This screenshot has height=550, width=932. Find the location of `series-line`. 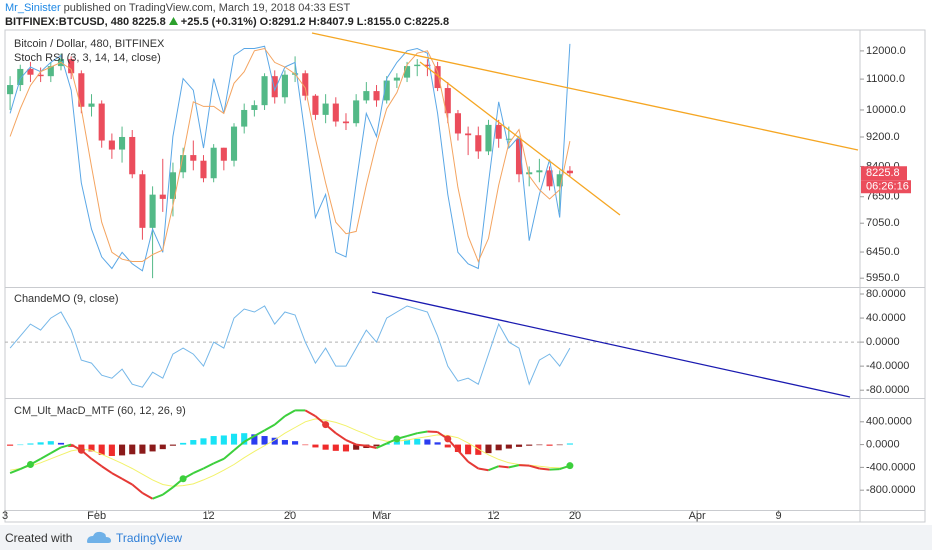

series-line is located at coordinates (290, 452).